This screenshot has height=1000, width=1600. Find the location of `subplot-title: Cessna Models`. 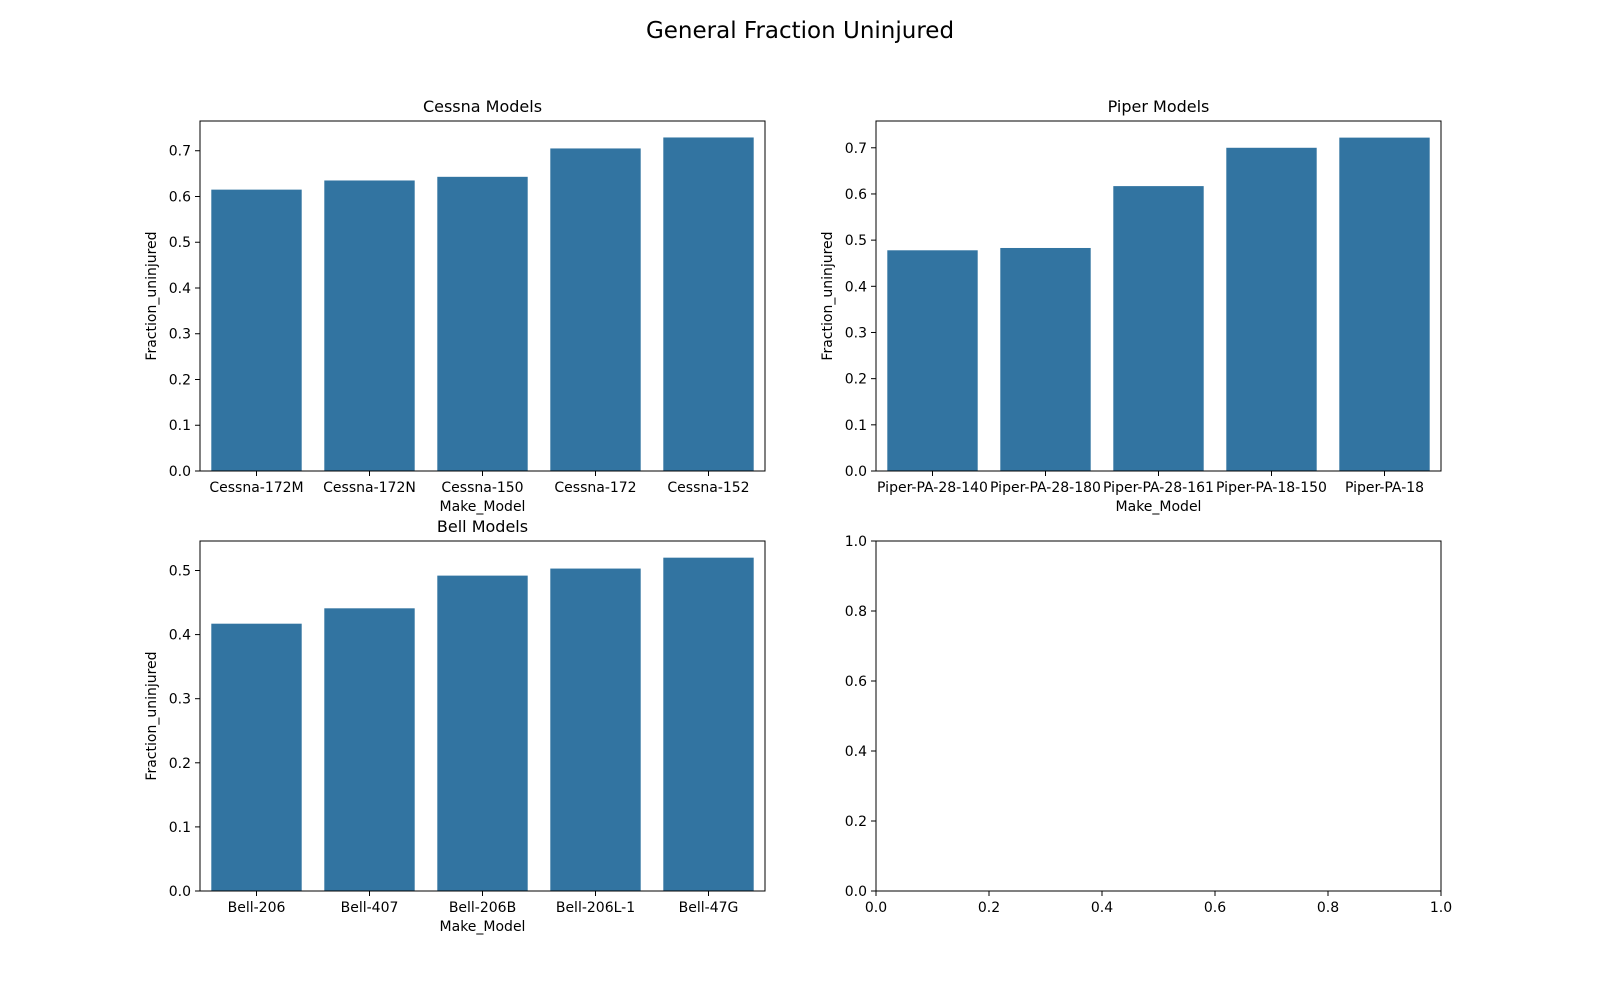

subplot-title: Cessna Models is located at coordinates (482, 106).